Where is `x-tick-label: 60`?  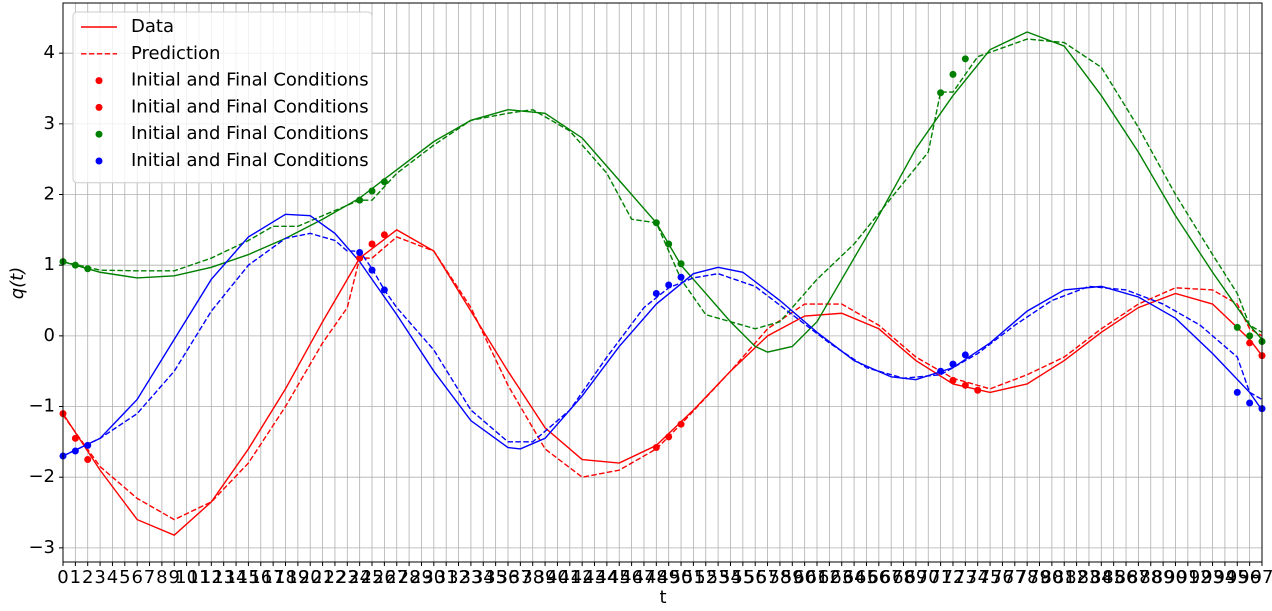
x-tick-label: 60 is located at coordinates (804, 577).